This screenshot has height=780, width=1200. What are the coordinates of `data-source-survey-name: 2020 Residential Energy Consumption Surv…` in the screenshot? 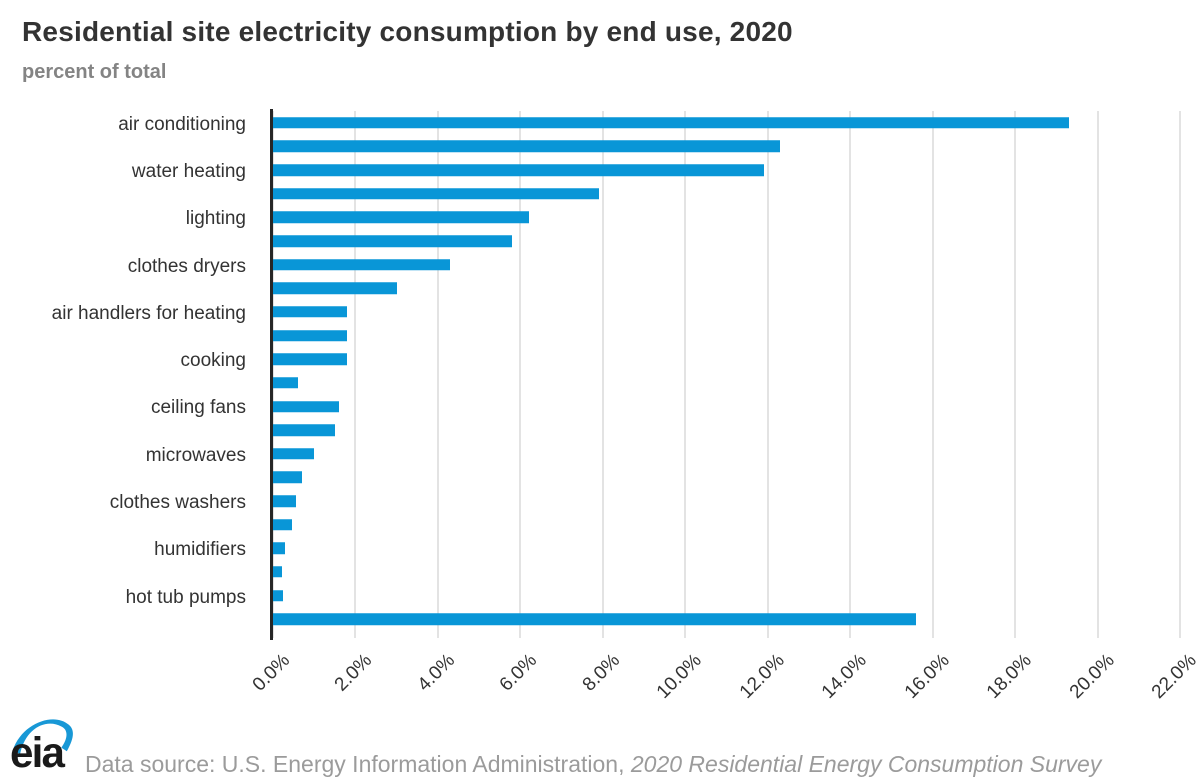 It's located at (866, 764).